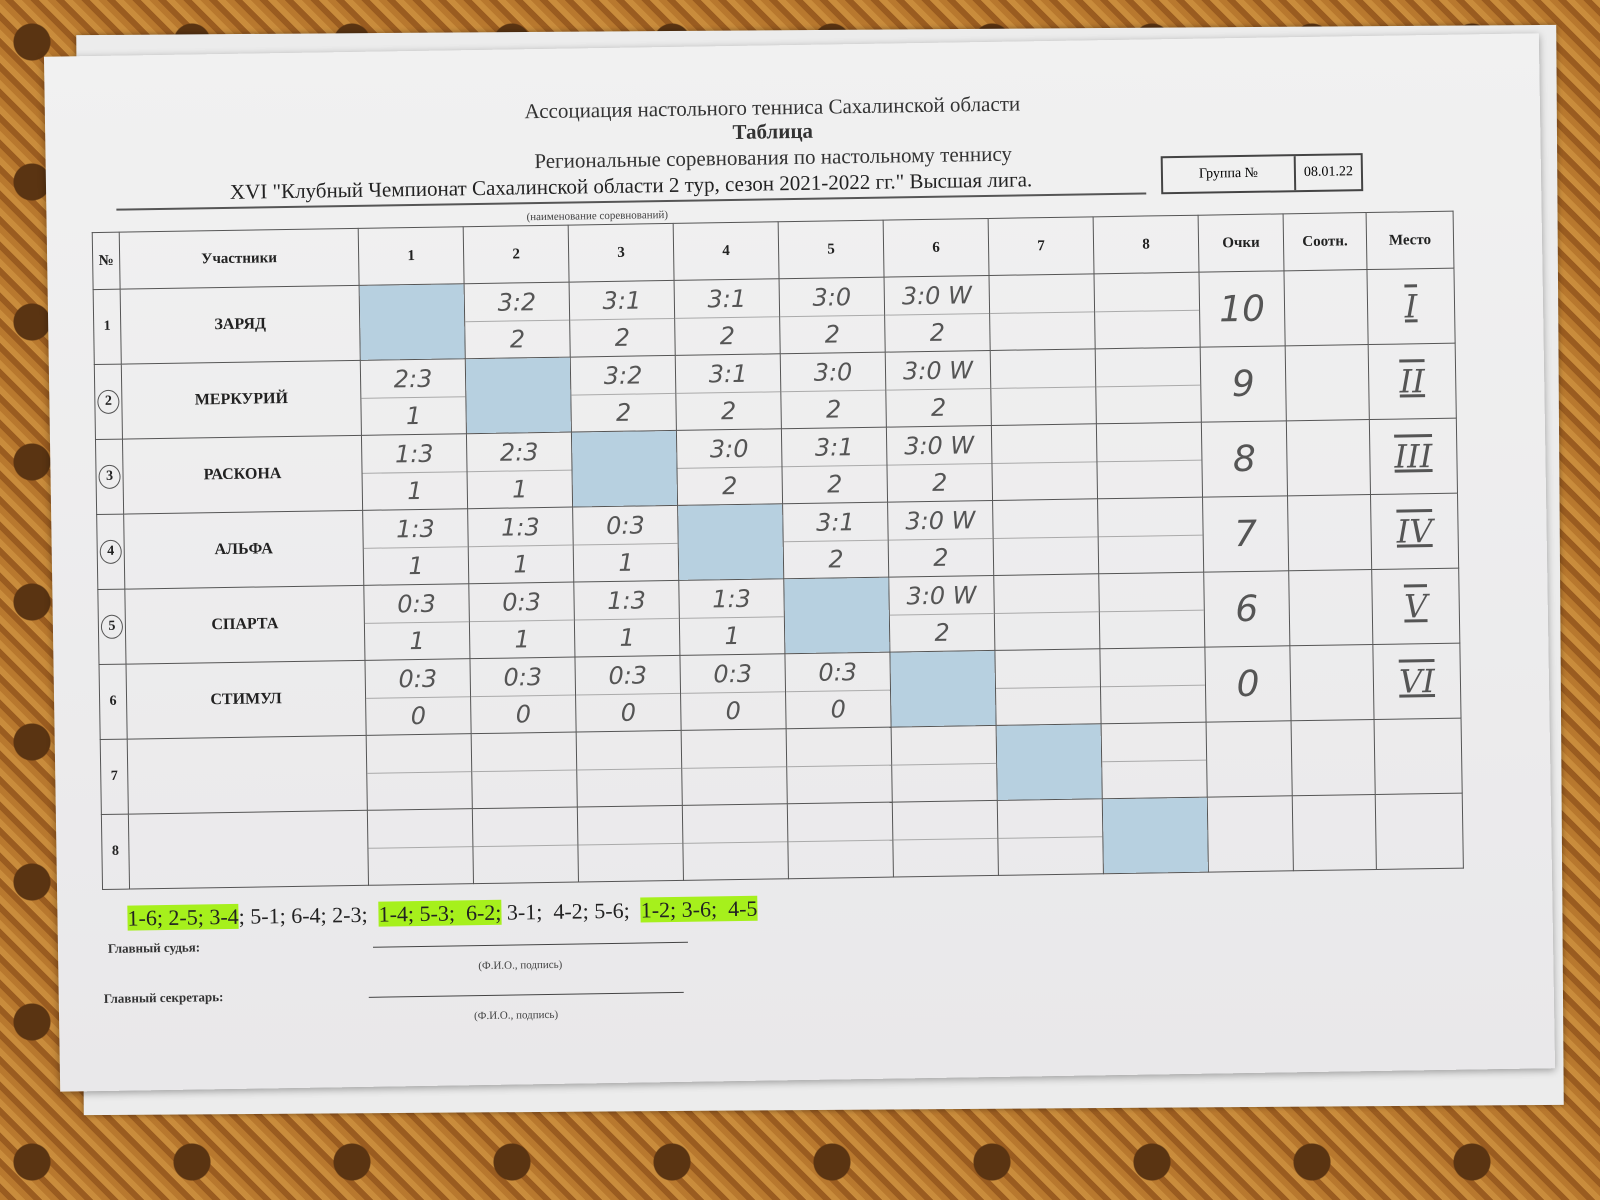  What do you see at coordinates (516, 1015) in the screenshot?
I see `secretary-caption: (Ф.И.О., подпись)` at bounding box center [516, 1015].